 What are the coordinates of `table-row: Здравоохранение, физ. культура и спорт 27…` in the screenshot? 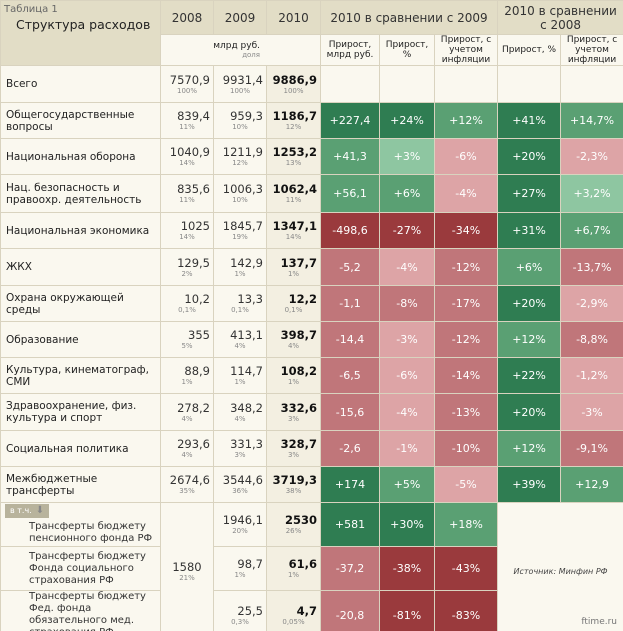 It's located at (311, 412).